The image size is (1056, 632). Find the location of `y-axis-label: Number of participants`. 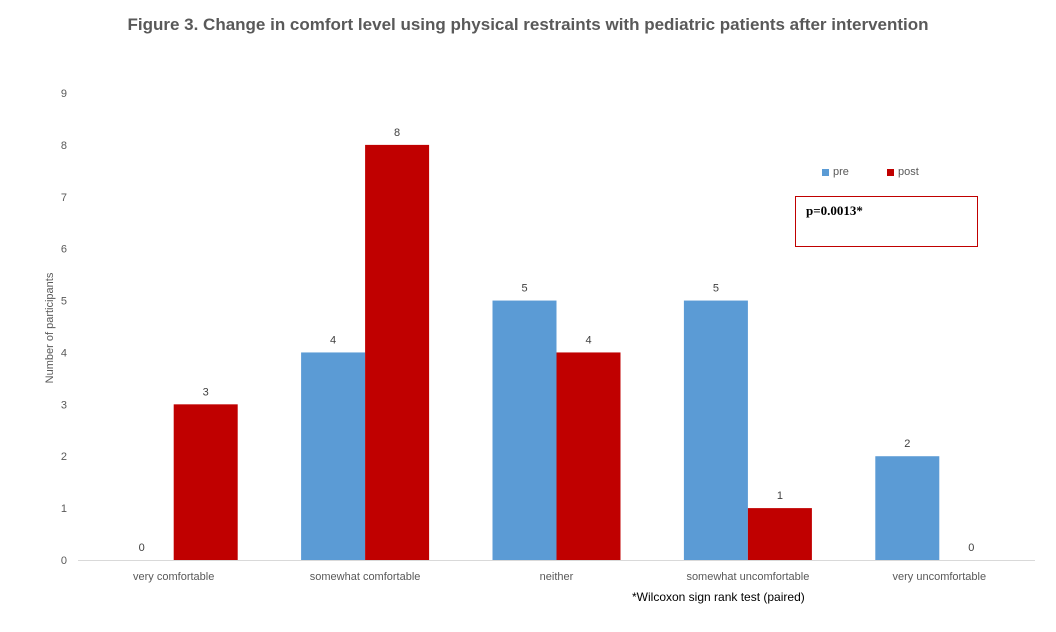

y-axis-label: Number of participants is located at coordinates (50, 327).